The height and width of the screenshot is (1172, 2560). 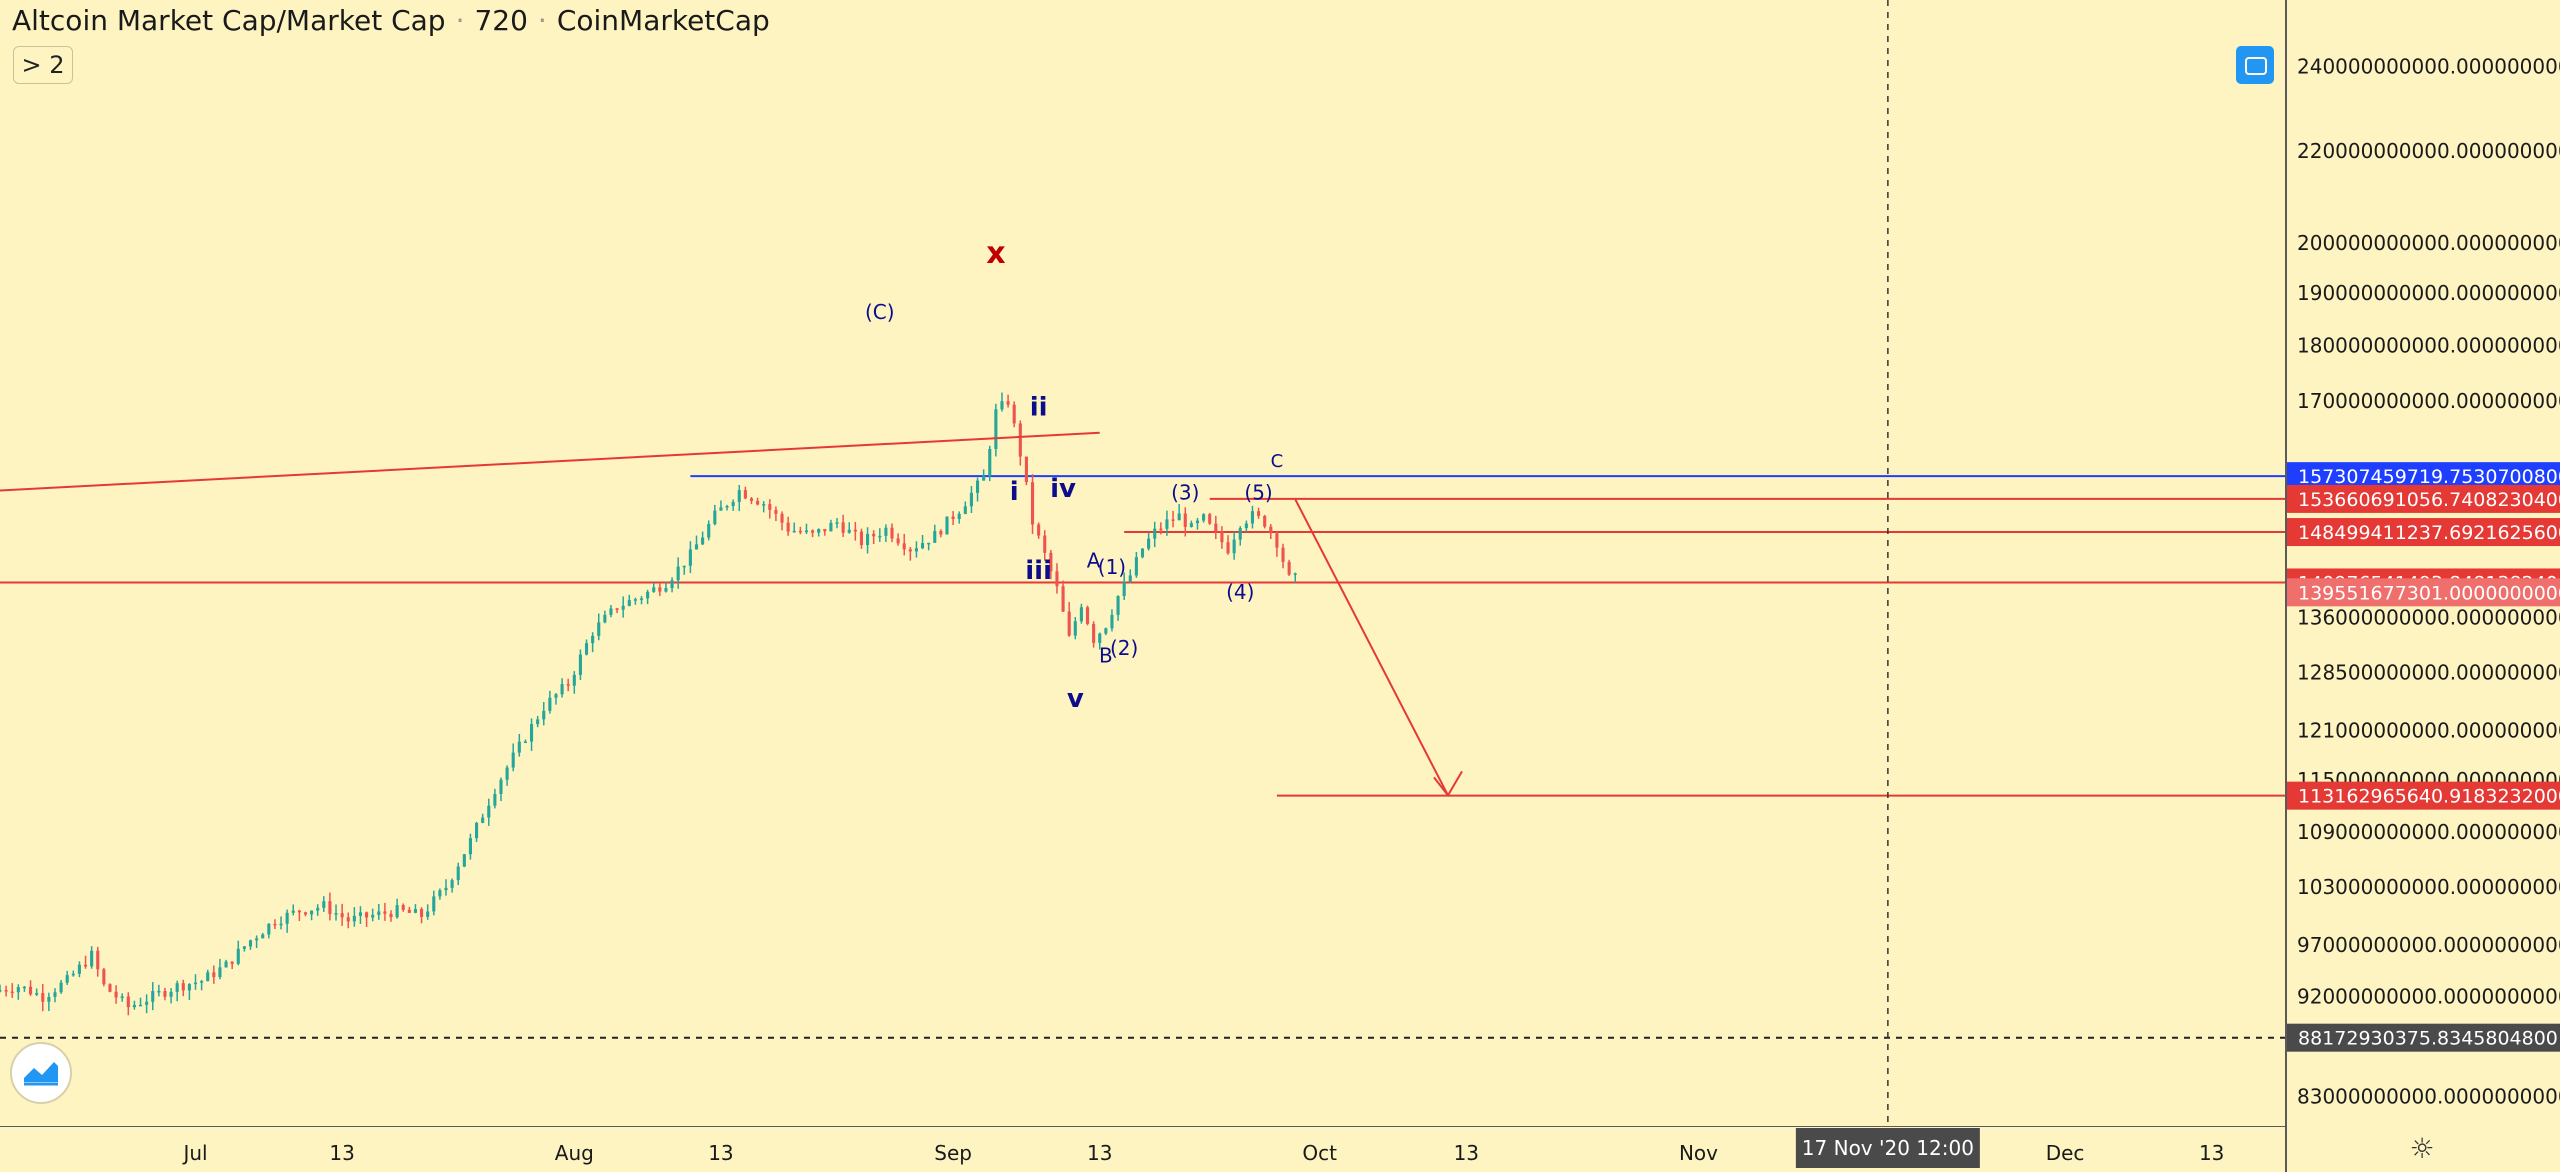 What do you see at coordinates (1124, 648) in the screenshot?
I see `wave-label: (2)` at bounding box center [1124, 648].